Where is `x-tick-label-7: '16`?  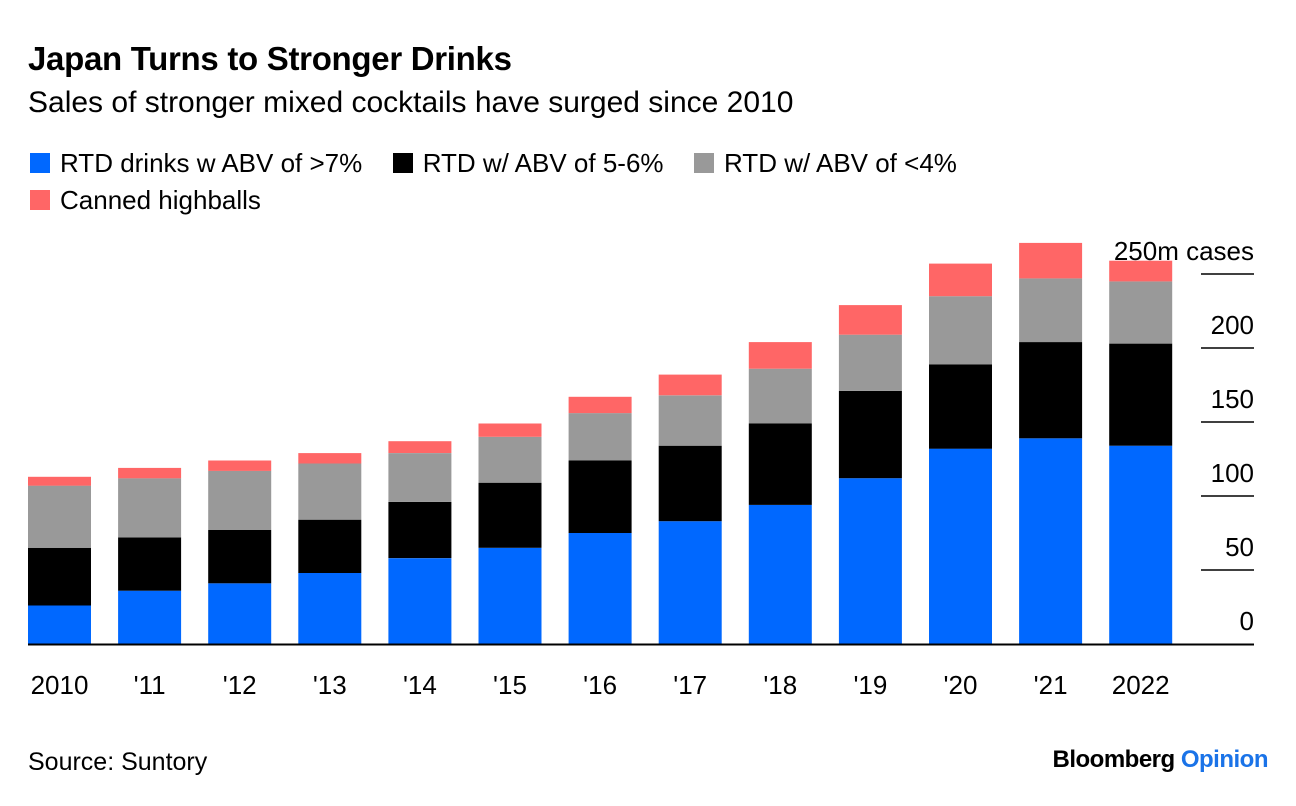 x-tick-label-7: '16 is located at coordinates (600, 685).